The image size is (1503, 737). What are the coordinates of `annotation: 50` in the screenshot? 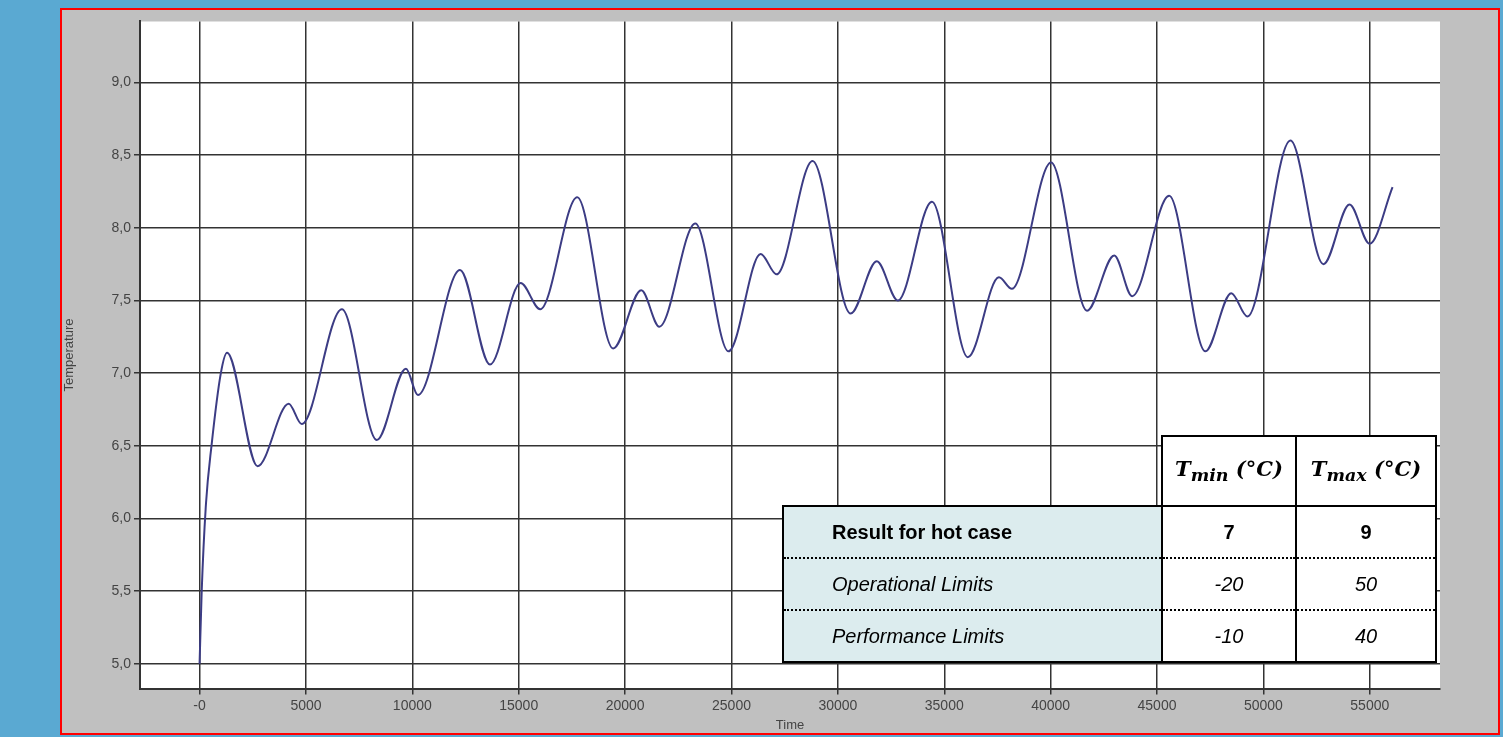 It's located at (1366, 584).